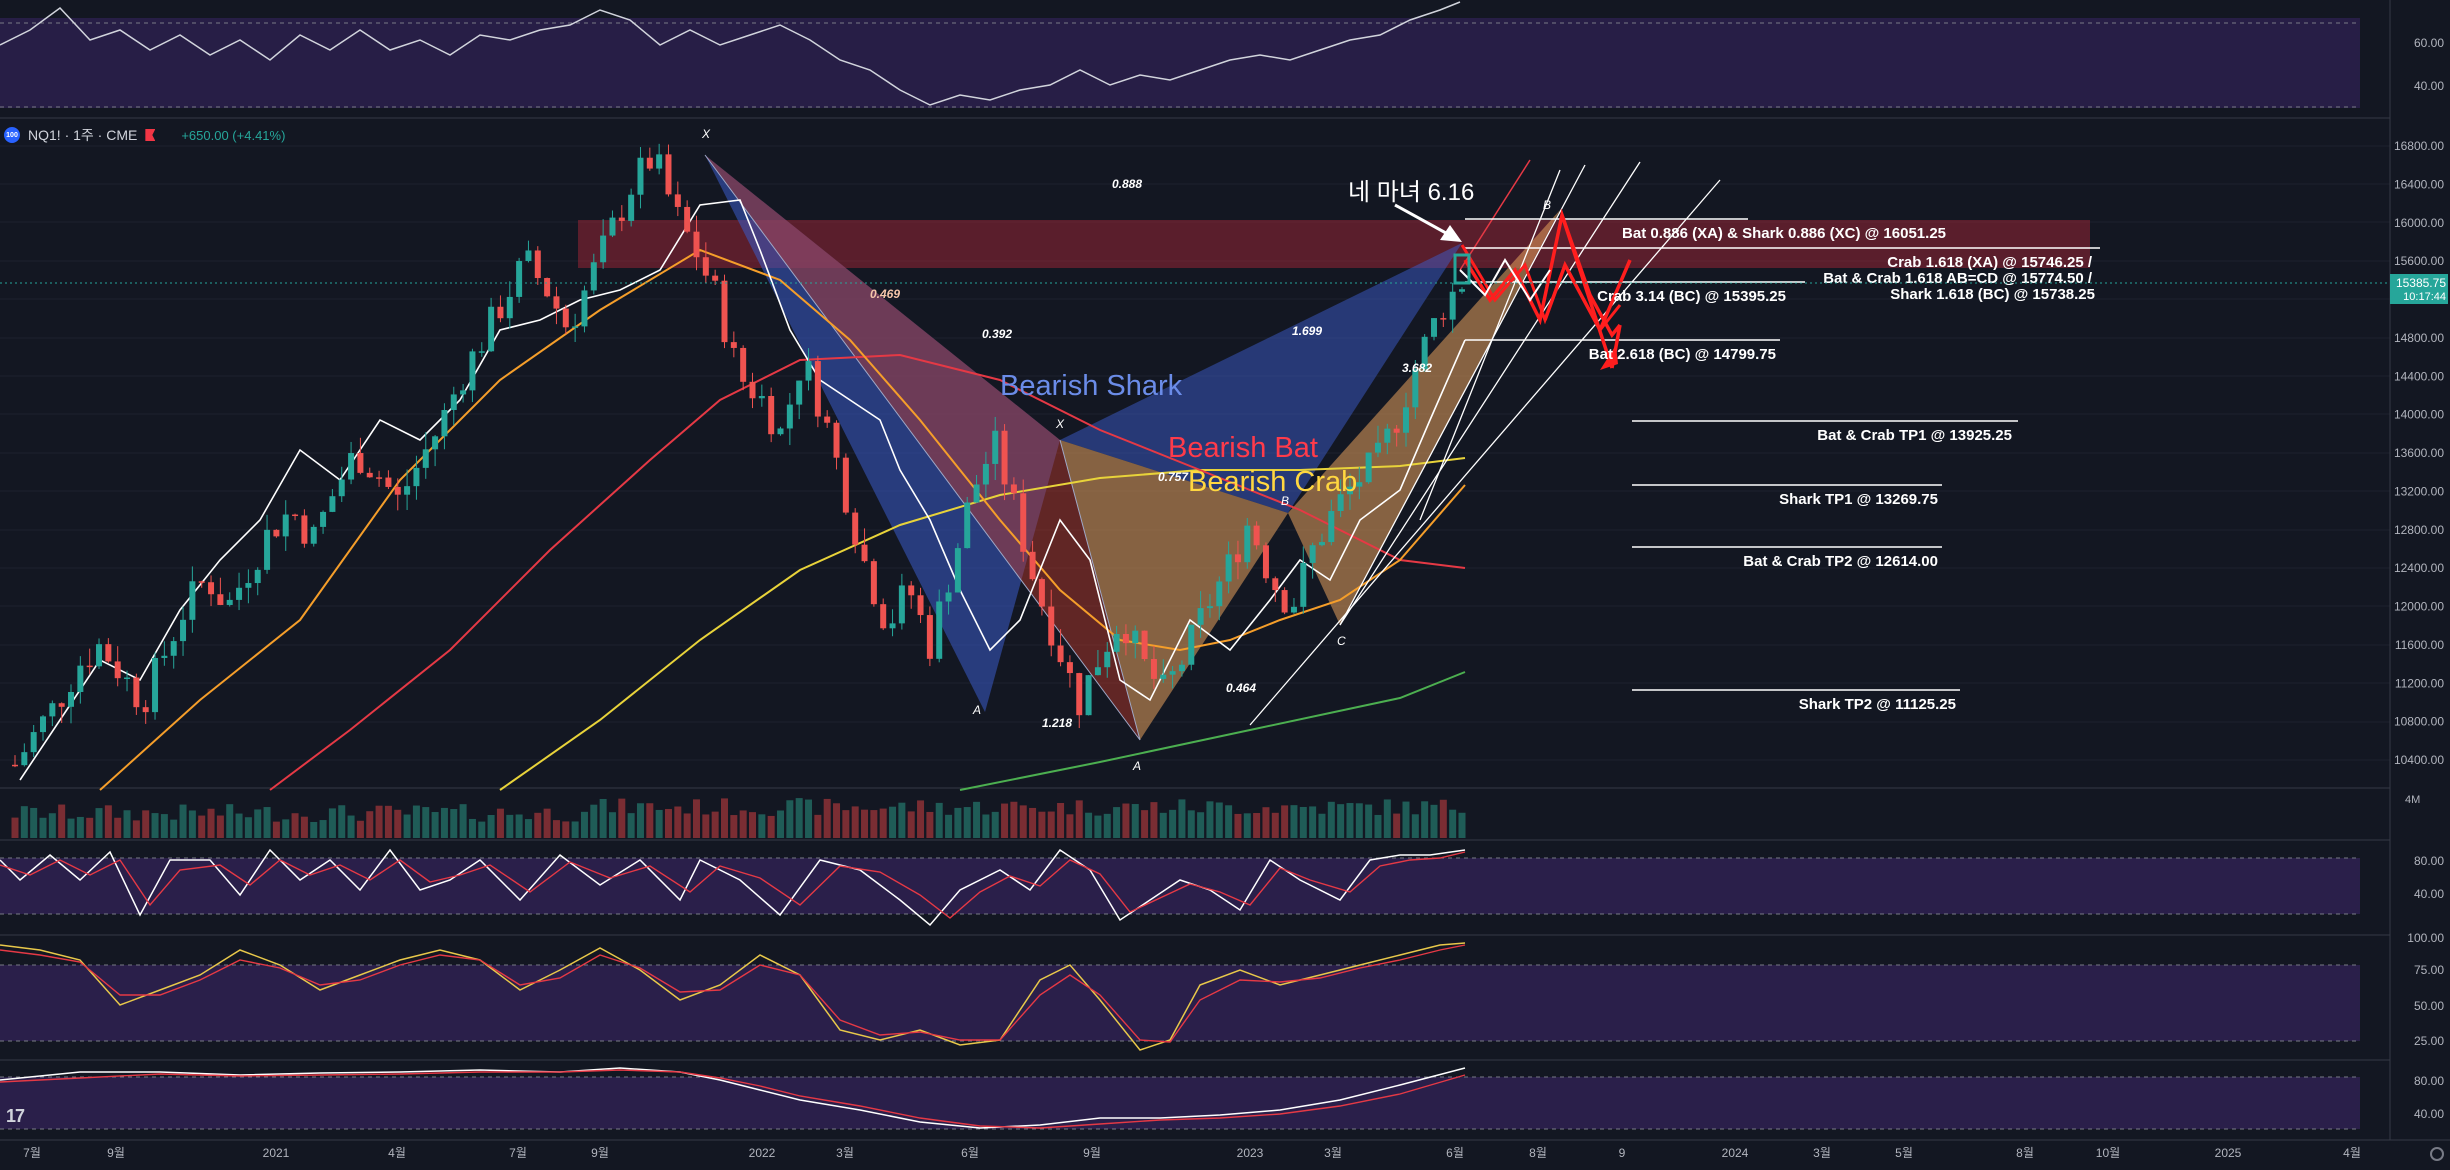 The width and height of the screenshot is (2450, 1170). What do you see at coordinates (2419, 289) in the screenshot?
I see `last-price-badge` at bounding box center [2419, 289].